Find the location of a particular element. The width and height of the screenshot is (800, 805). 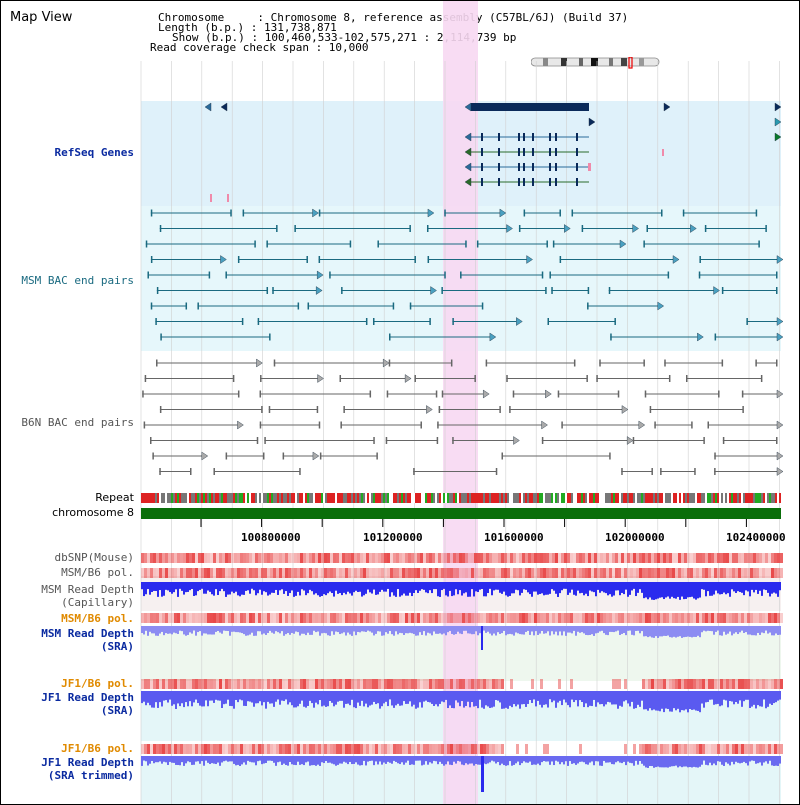

chromosome-ideogram is located at coordinates (595, 61).